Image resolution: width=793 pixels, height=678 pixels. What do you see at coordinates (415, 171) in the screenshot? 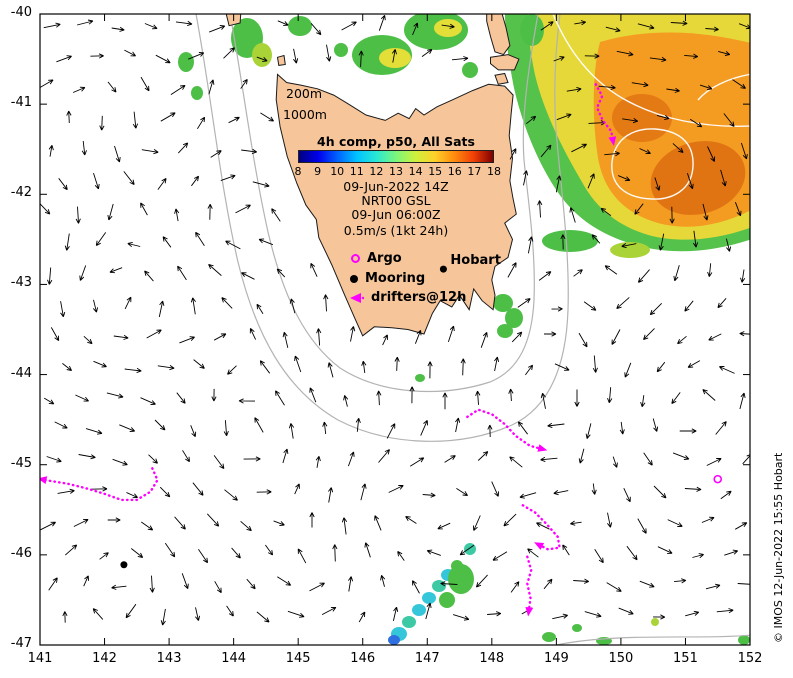
I see `colorbar-tick-label: 14` at bounding box center [415, 171].